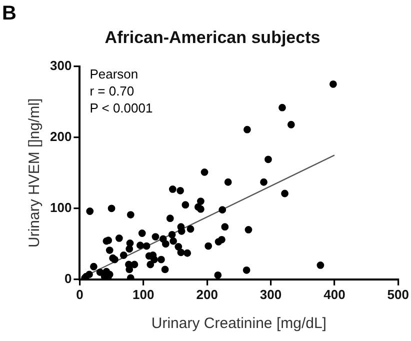 The width and height of the screenshot is (411, 341). I want to click on y-tick-label: 200, so click(61, 136).